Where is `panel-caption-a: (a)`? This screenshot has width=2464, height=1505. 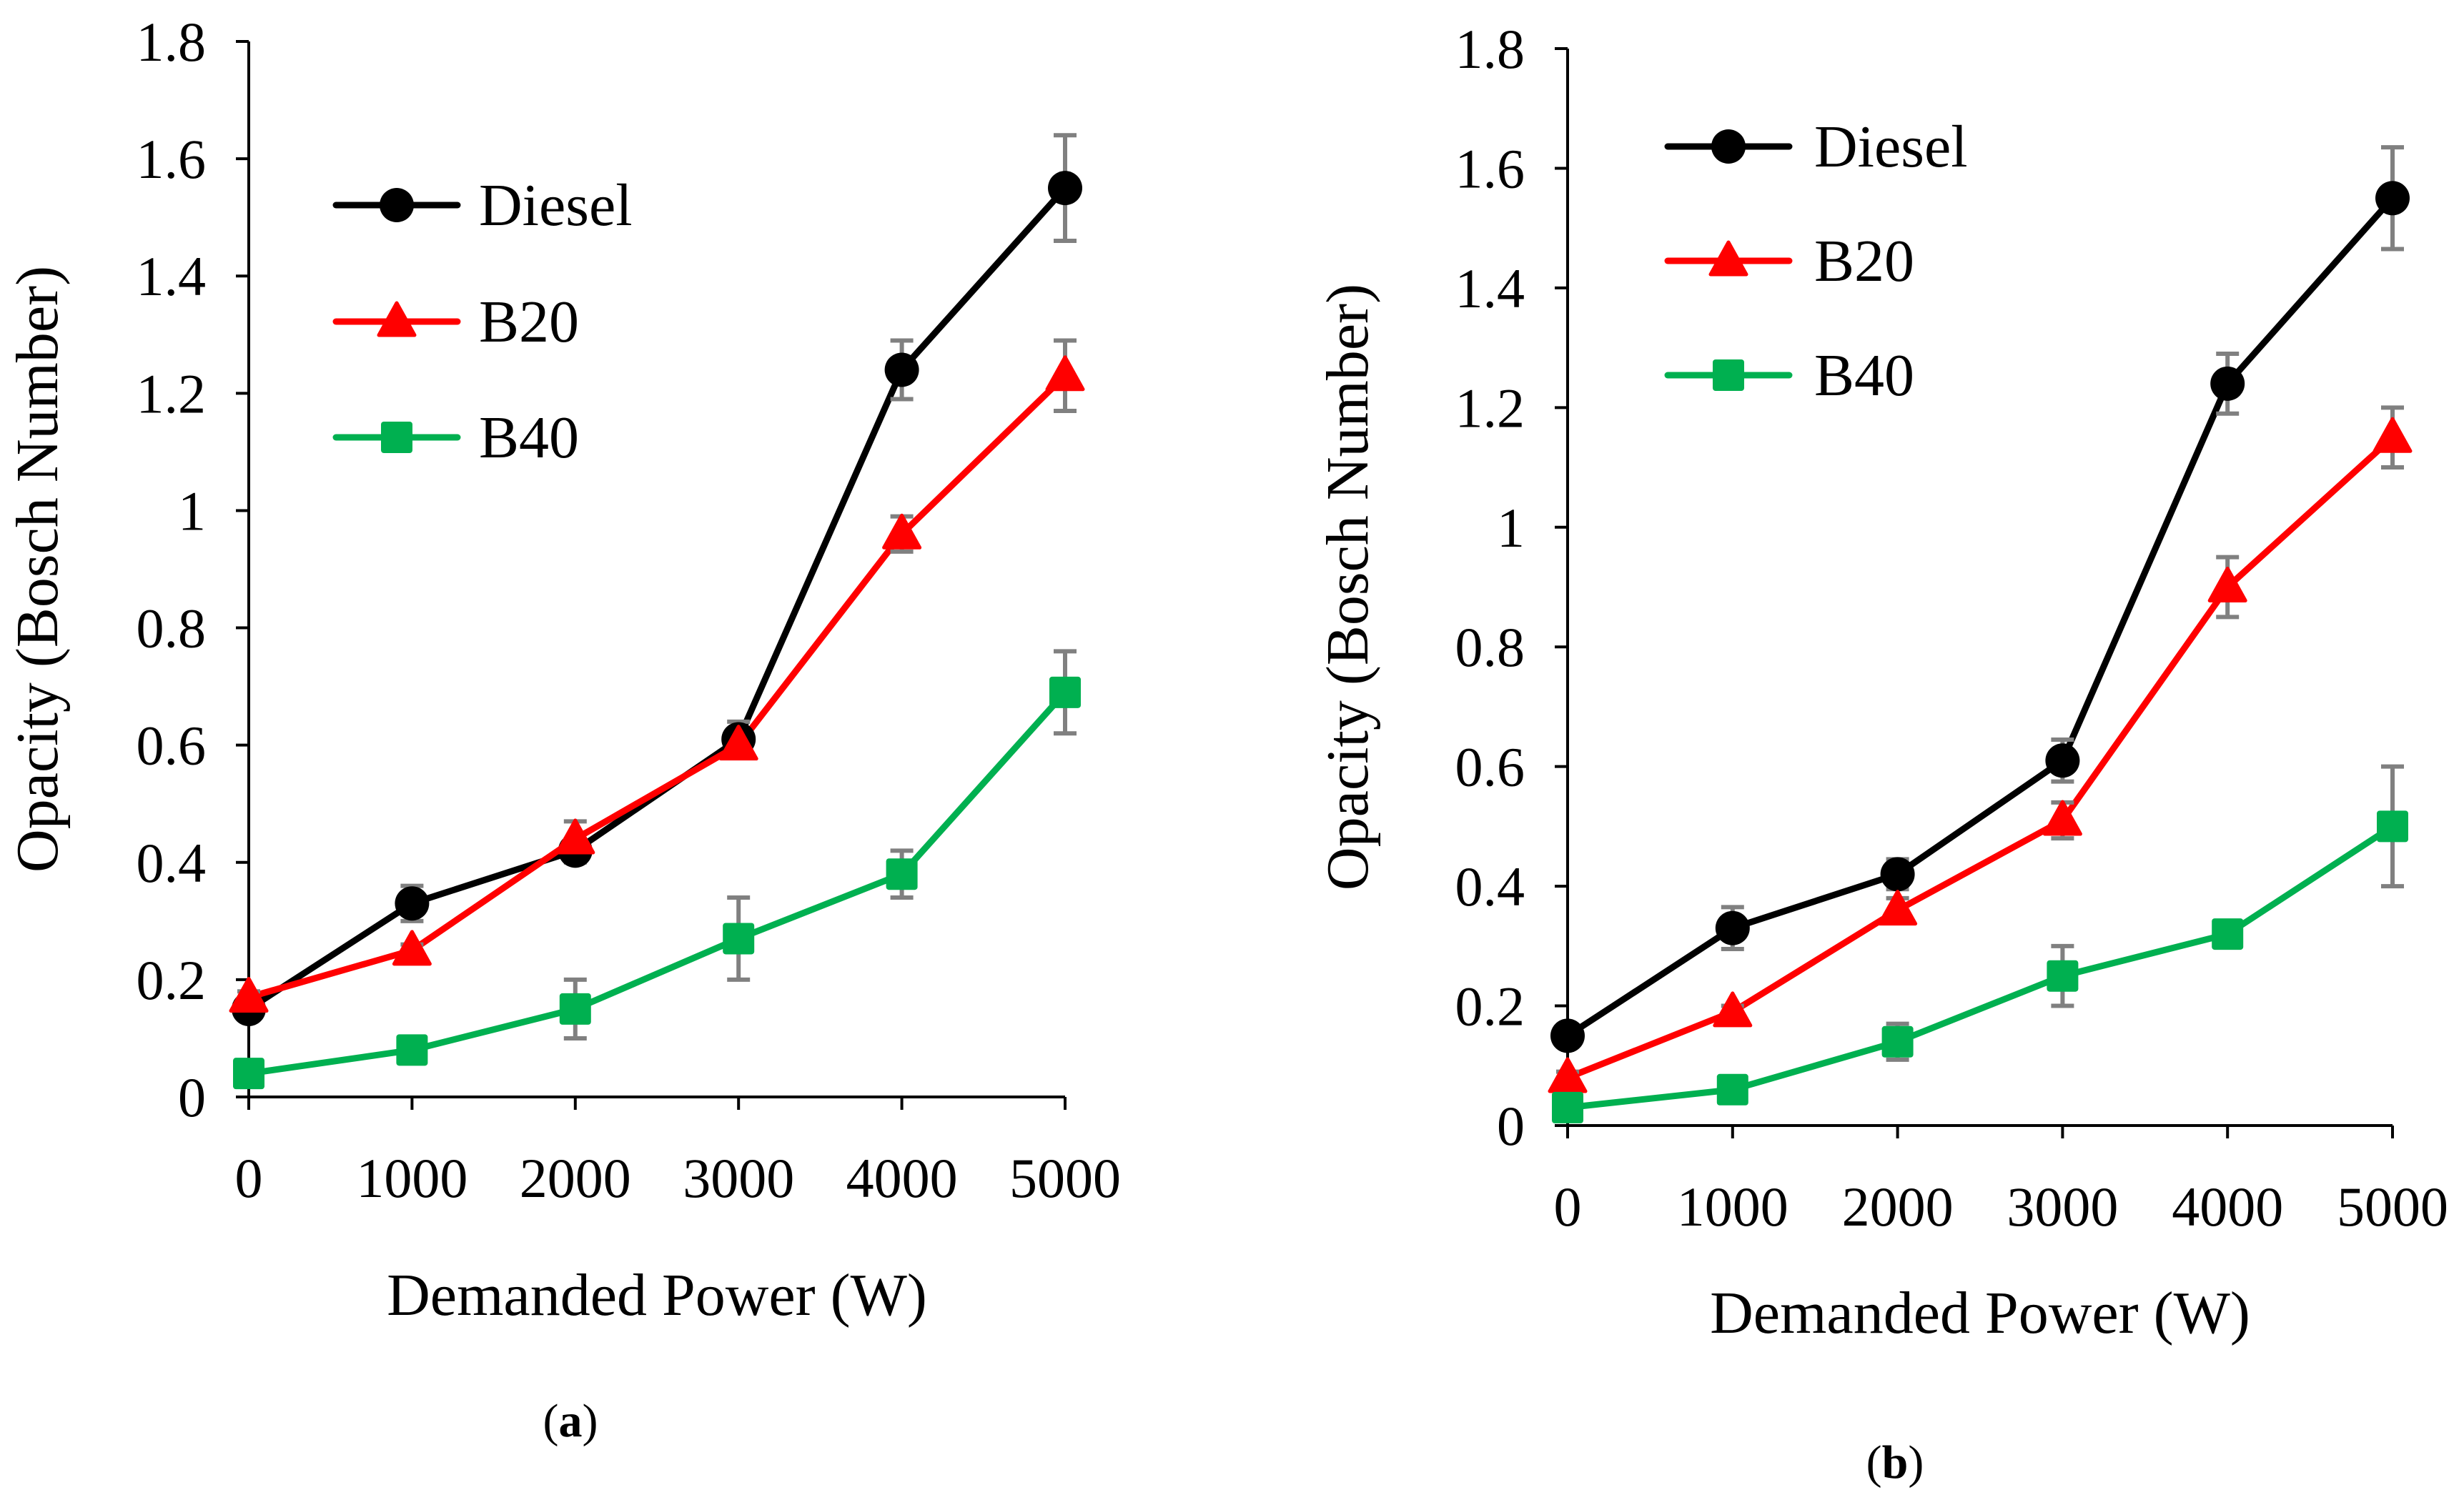
panel-caption-a: (a) is located at coordinates (570, 1421).